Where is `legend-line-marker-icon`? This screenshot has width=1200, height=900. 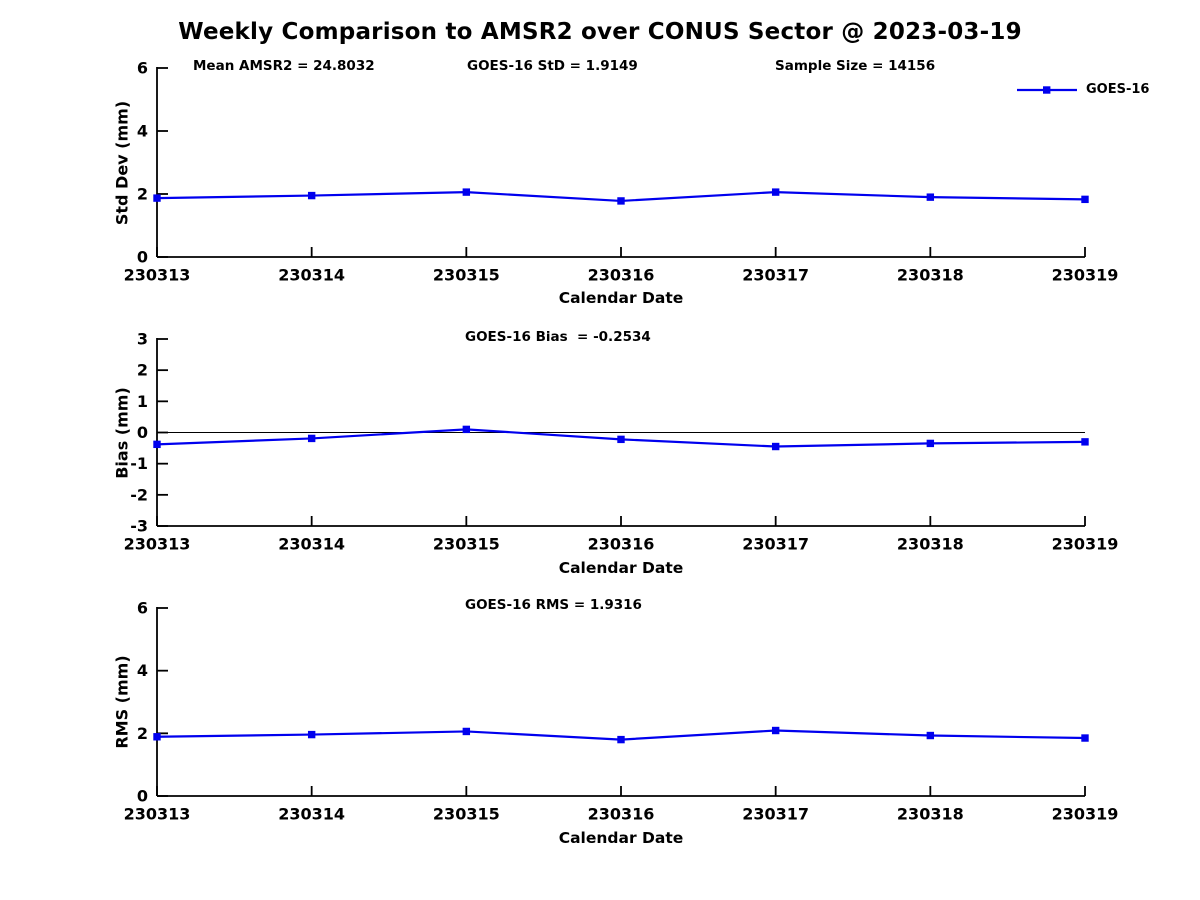 legend-line-marker-icon is located at coordinates (1047, 89).